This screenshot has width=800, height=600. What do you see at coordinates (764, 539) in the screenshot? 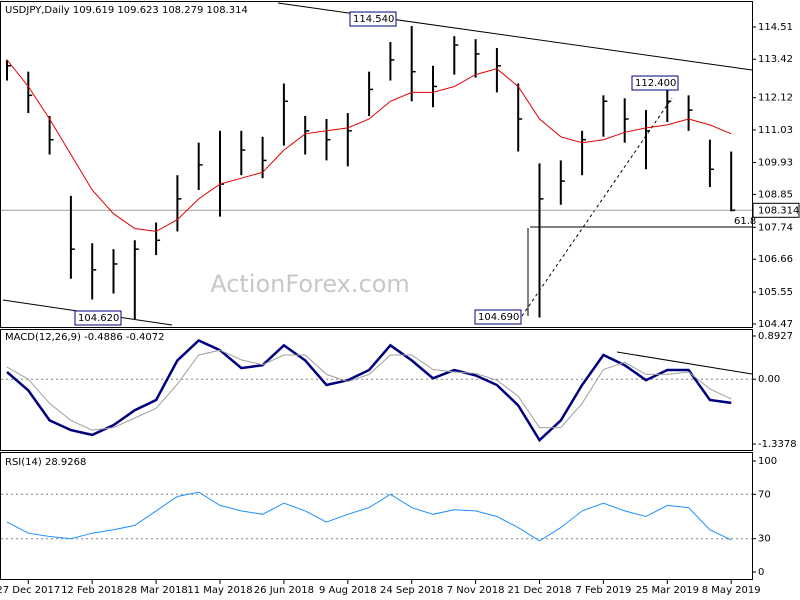
I see `y-tick-label: 30` at bounding box center [764, 539].